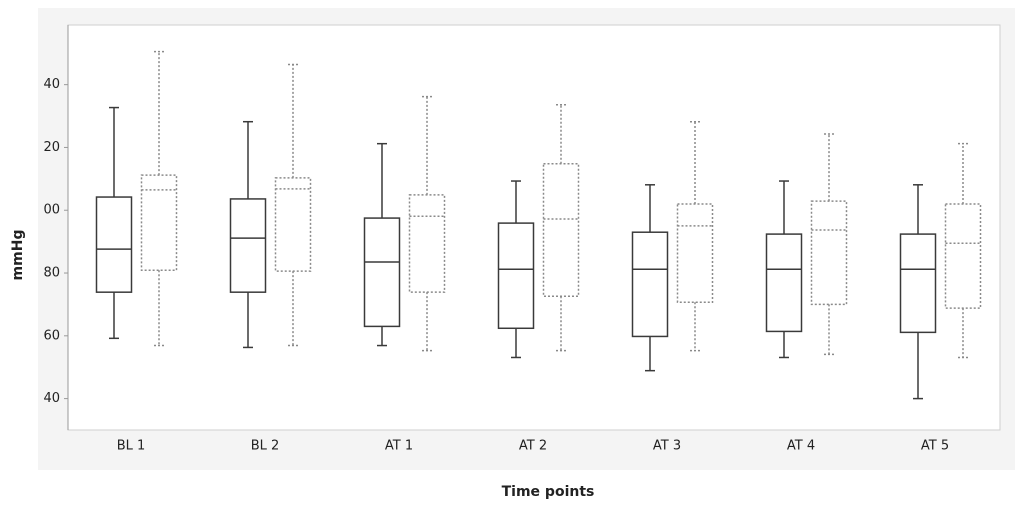 This screenshot has width=1021, height=509. I want to click on x-tick-label: AT 2, so click(533, 446).